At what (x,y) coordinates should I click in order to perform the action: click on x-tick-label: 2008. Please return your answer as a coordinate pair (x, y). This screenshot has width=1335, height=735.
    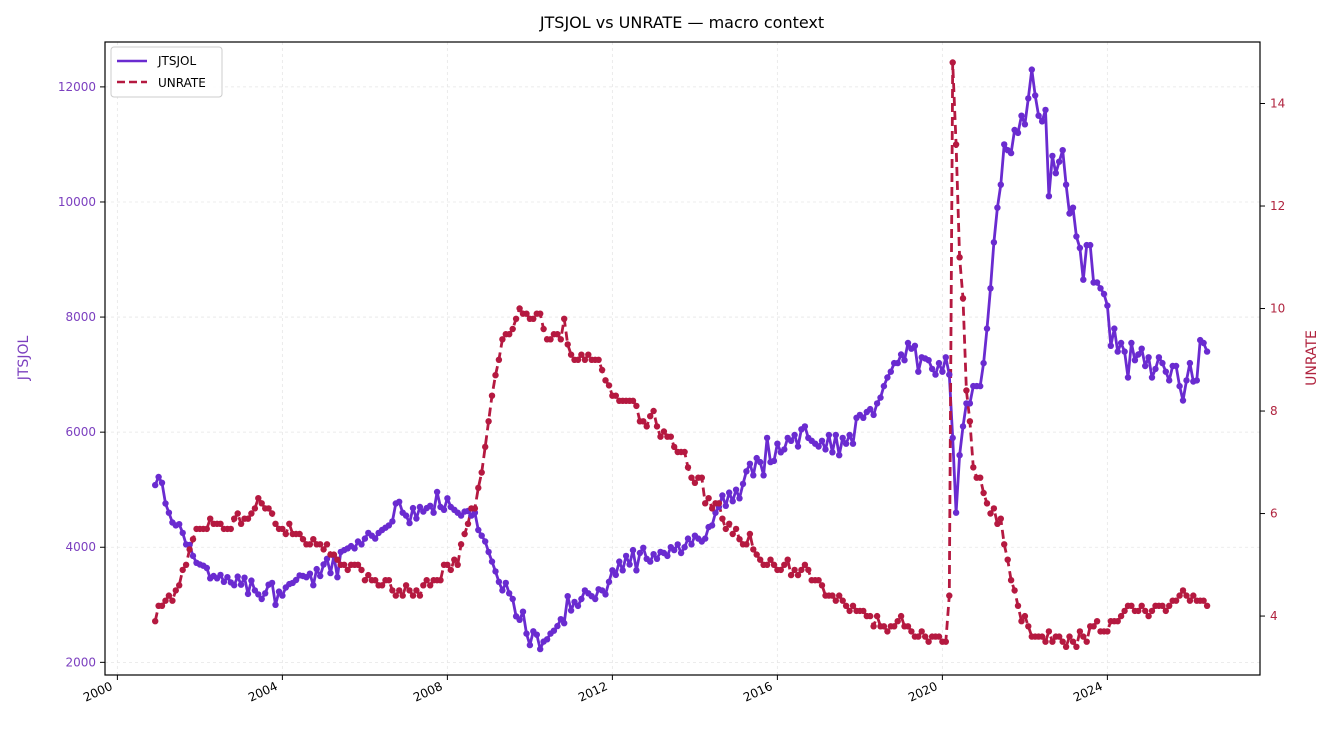
    Looking at the image, I should click on (428, 692).